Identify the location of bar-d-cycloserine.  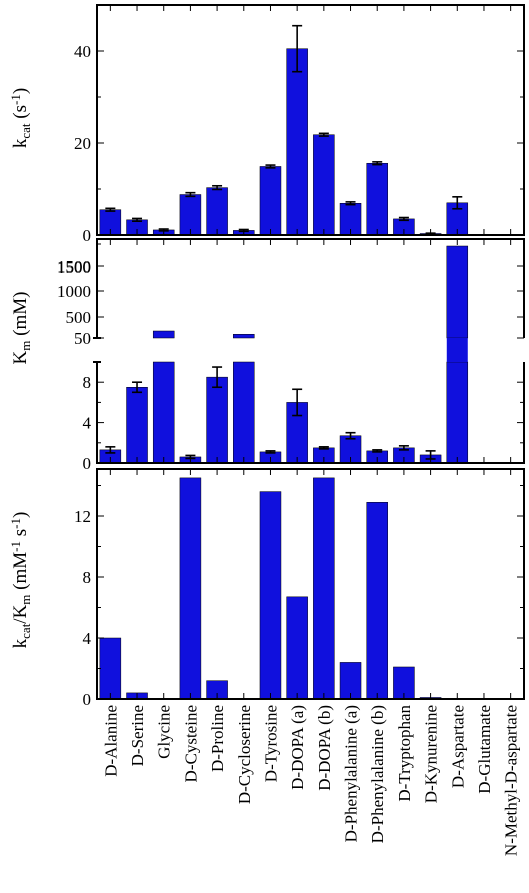
(244, 412).